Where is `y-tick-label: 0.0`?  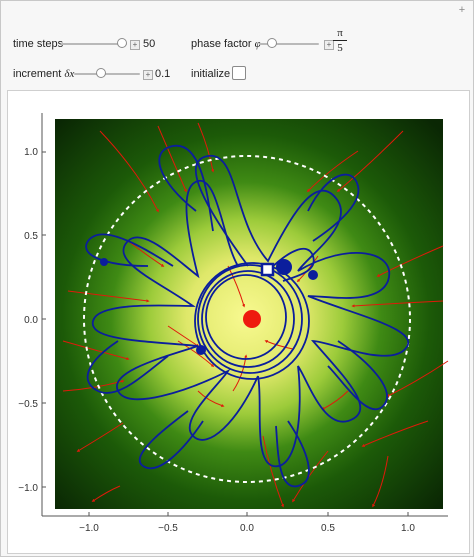
y-tick-label: 0.0 is located at coordinates (31, 320).